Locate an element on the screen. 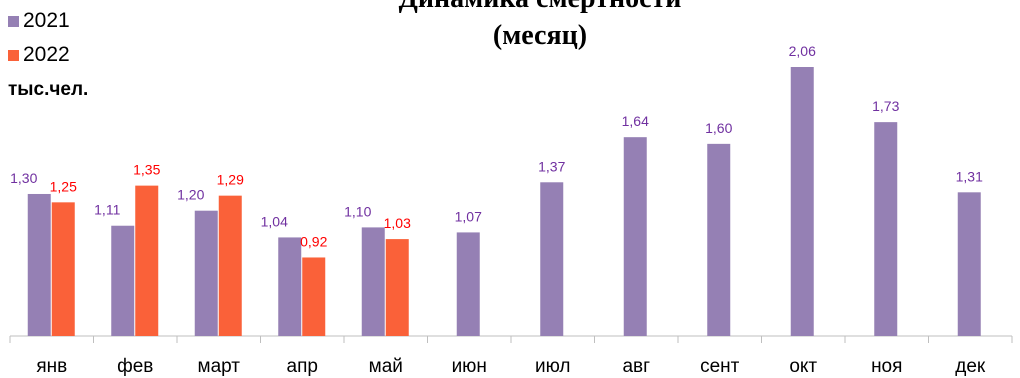 The width and height of the screenshot is (1020, 378). x-tick-label: авг is located at coordinates (636, 366).